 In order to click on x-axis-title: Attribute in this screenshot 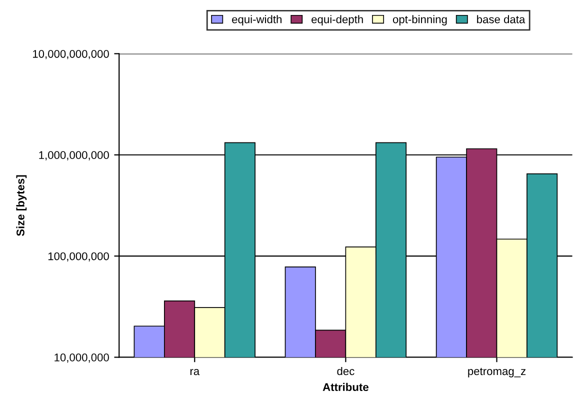, I will do `click(345, 387)`.